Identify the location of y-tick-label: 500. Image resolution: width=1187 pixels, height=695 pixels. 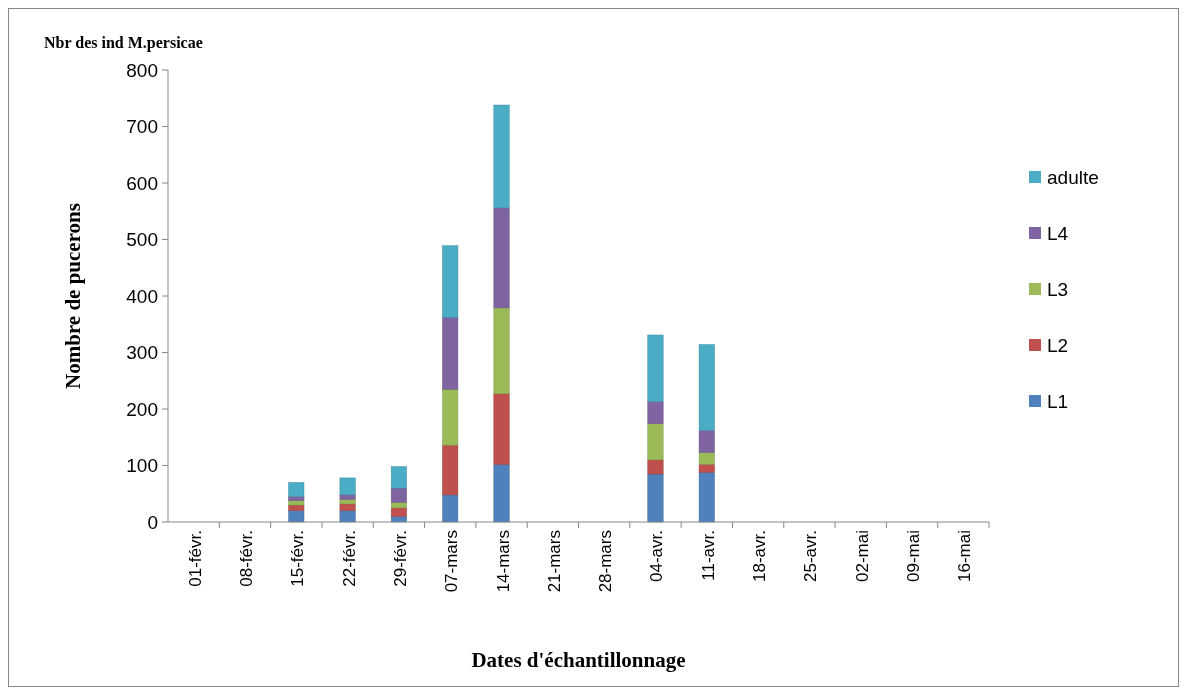
(142, 240).